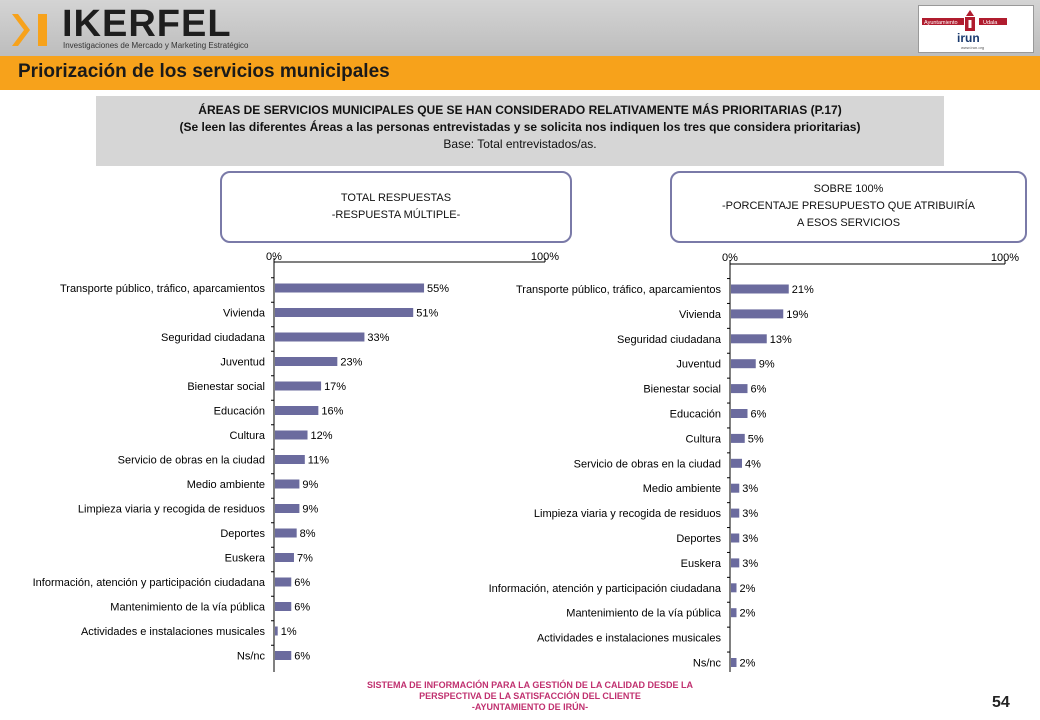 The image size is (1040, 720). I want to click on left-category-label: Deportes, so click(242, 534).